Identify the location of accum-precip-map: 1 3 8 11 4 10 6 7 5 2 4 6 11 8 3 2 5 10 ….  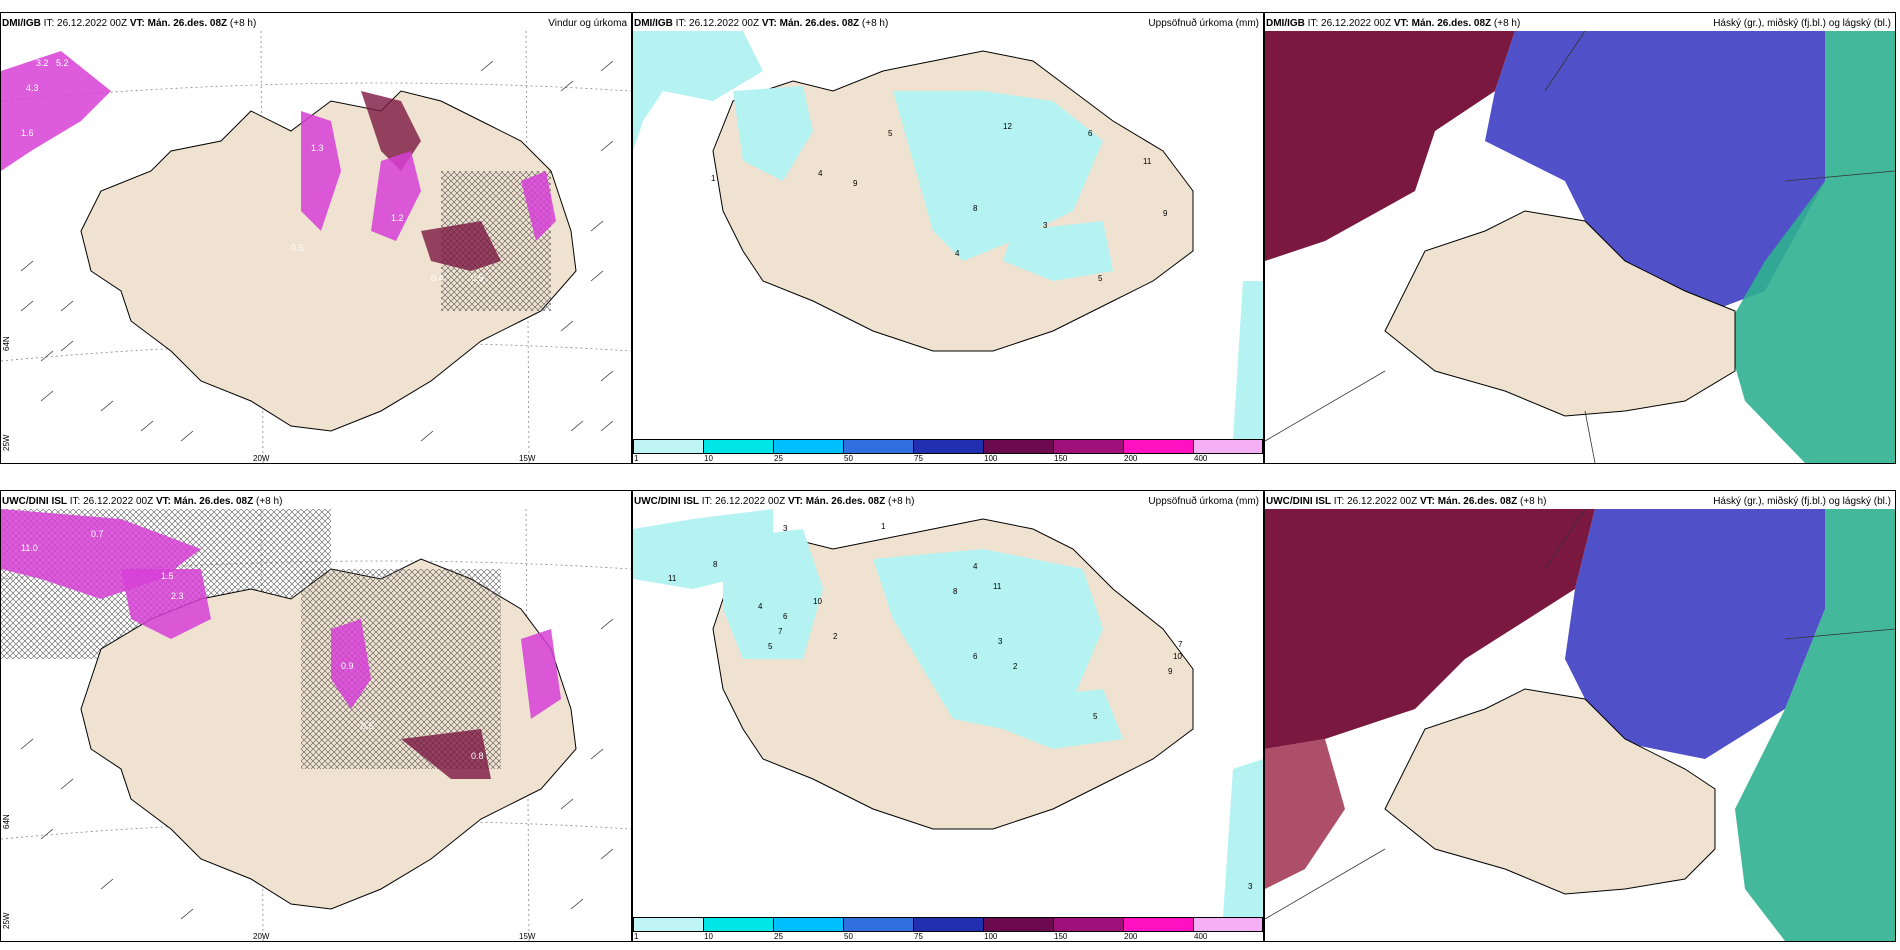
(948, 713).